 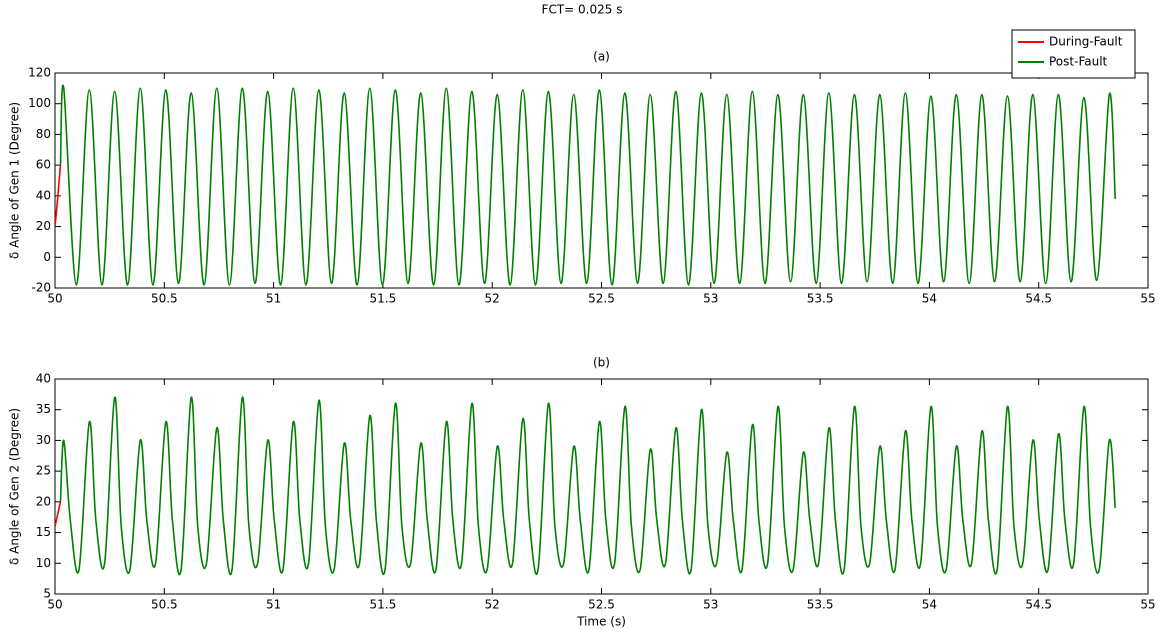 I want to click on y-tick-label: 0, so click(x=47, y=257).